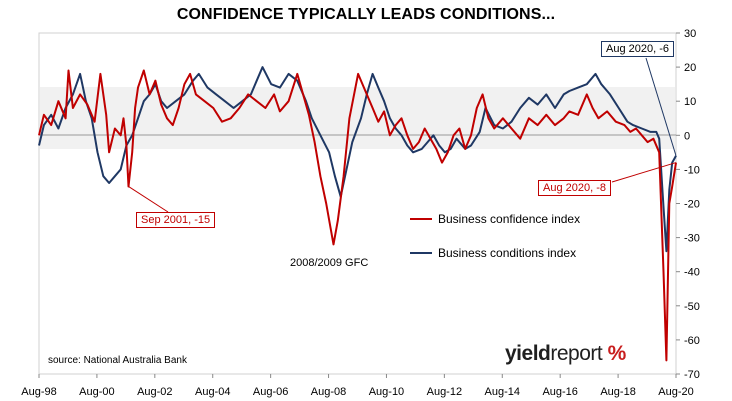 The image size is (732, 401). What do you see at coordinates (176, 220) in the screenshot?
I see `annotation-sep-2001: Sep 2001, -15` at bounding box center [176, 220].